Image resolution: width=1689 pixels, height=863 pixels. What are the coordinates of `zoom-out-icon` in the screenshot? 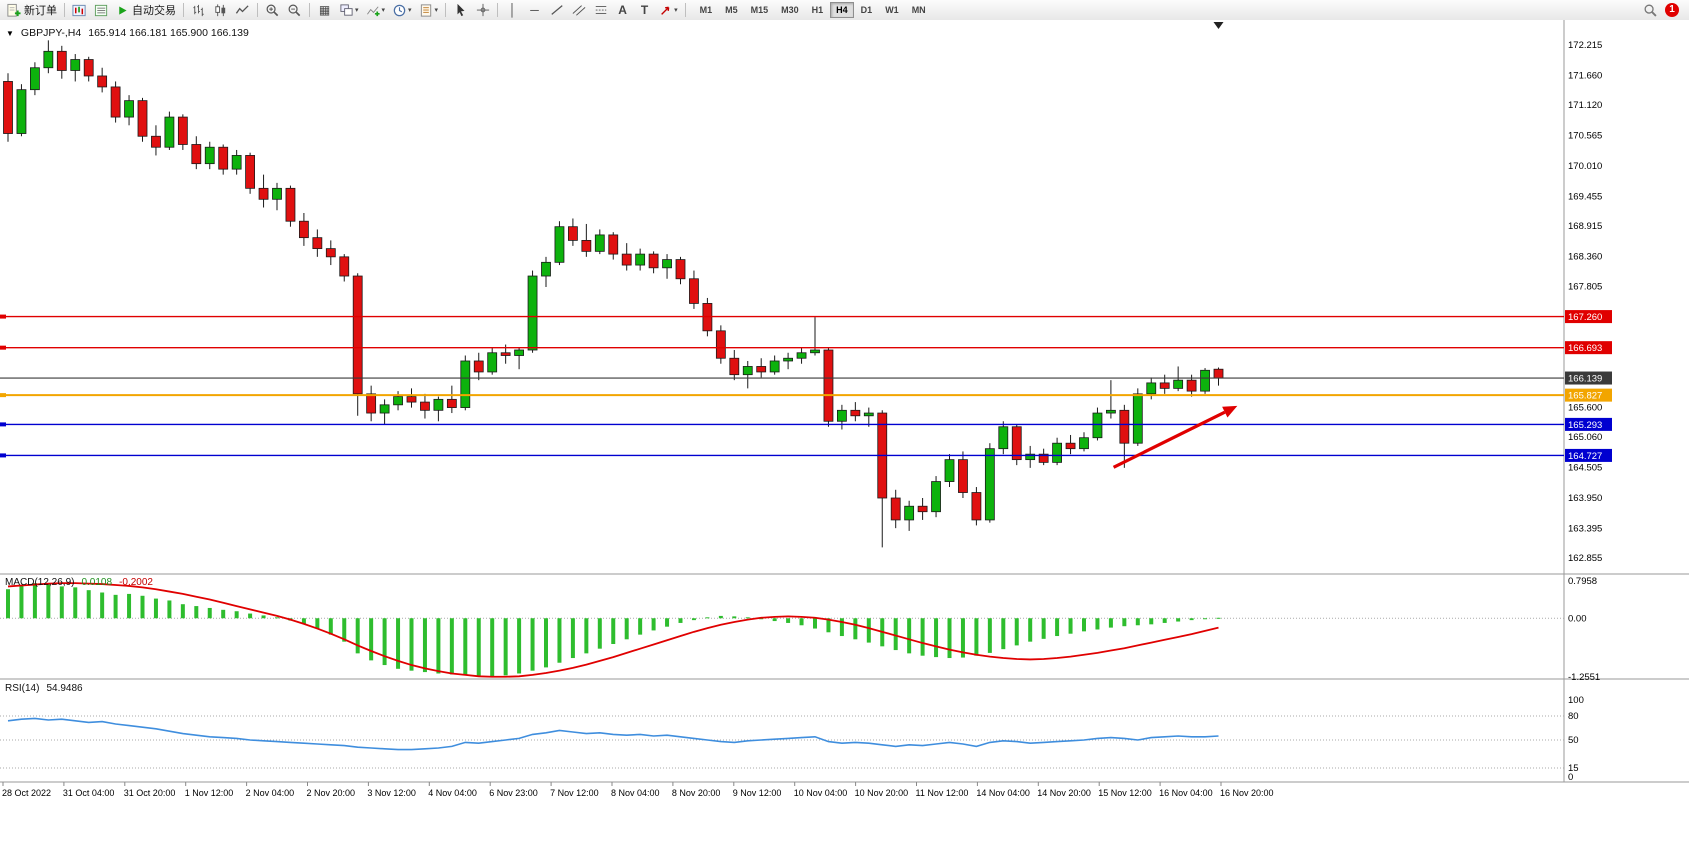 It's located at (294, 10).